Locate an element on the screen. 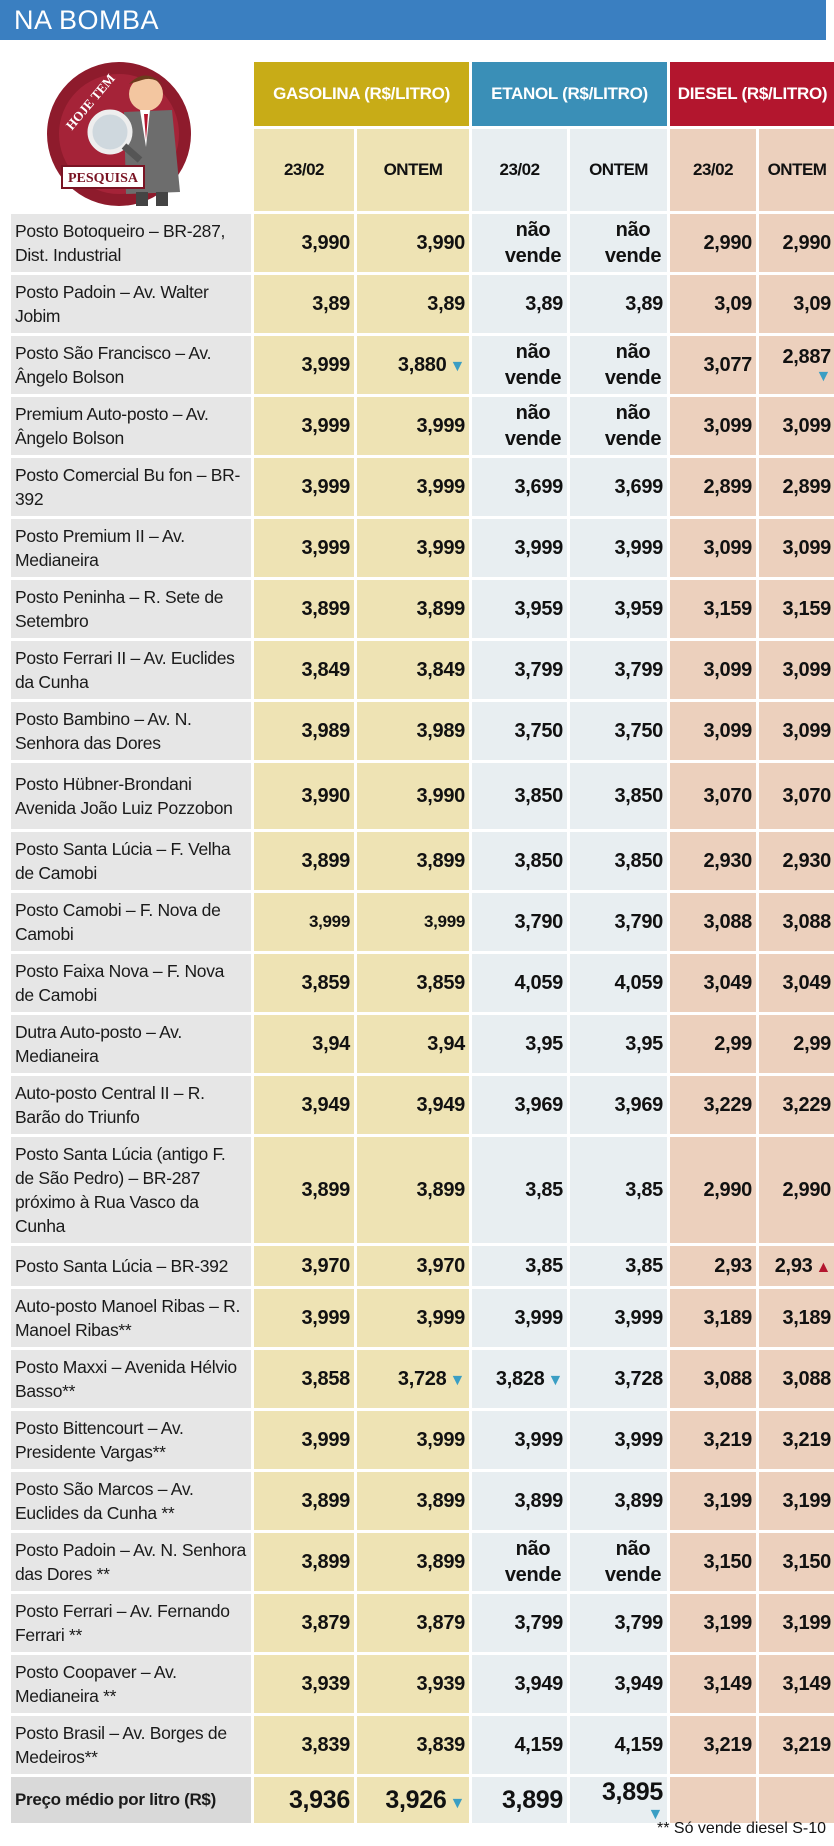 This screenshot has width=834, height=1846. price-value: 3,229 is located at coordinates (728, 1104).